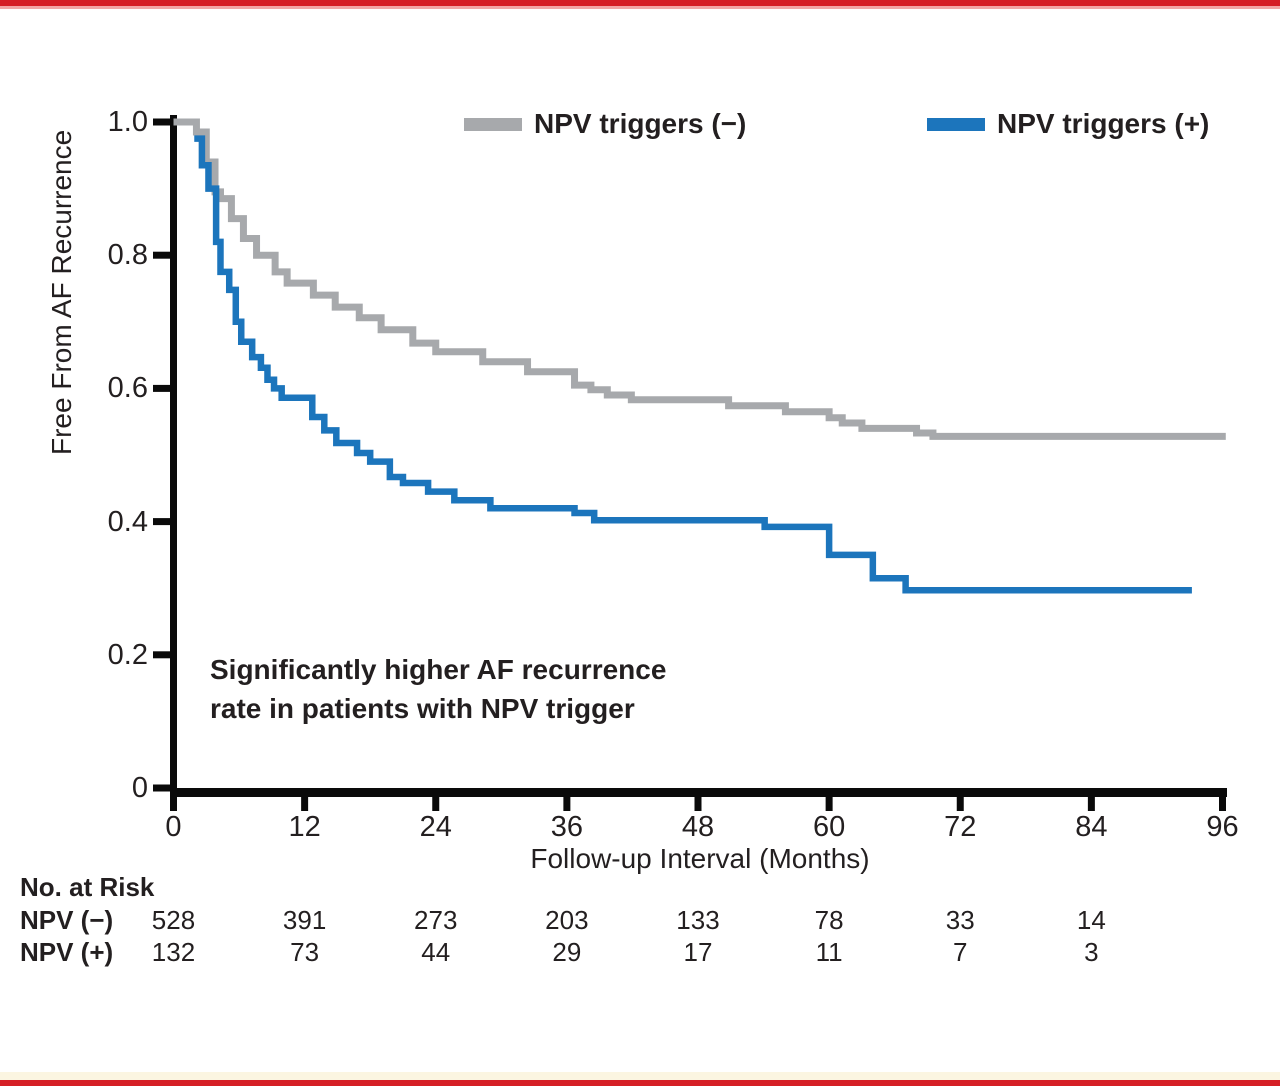  What do you see at coordinates (1091, 920) in the screenshot?
I see `risk-count: 14` at bounding box center [1091, 920].